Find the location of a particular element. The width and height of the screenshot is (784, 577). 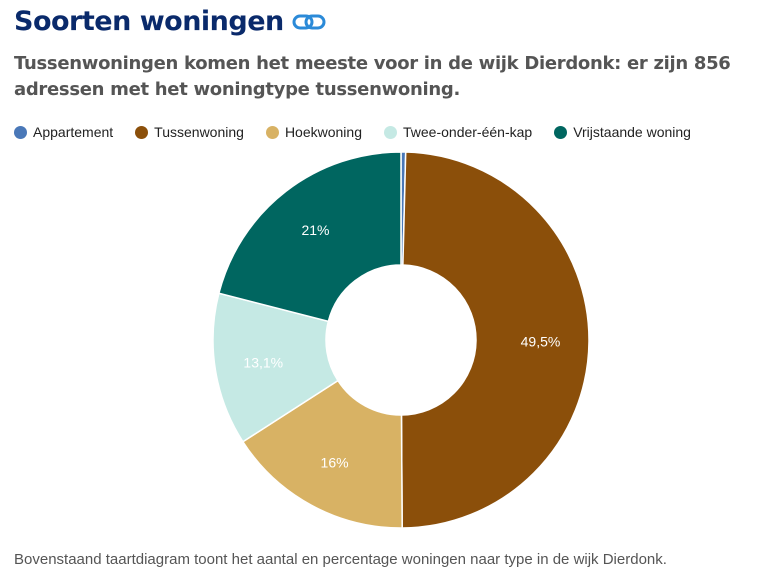

link-icon is located at coordinates (309, 22).